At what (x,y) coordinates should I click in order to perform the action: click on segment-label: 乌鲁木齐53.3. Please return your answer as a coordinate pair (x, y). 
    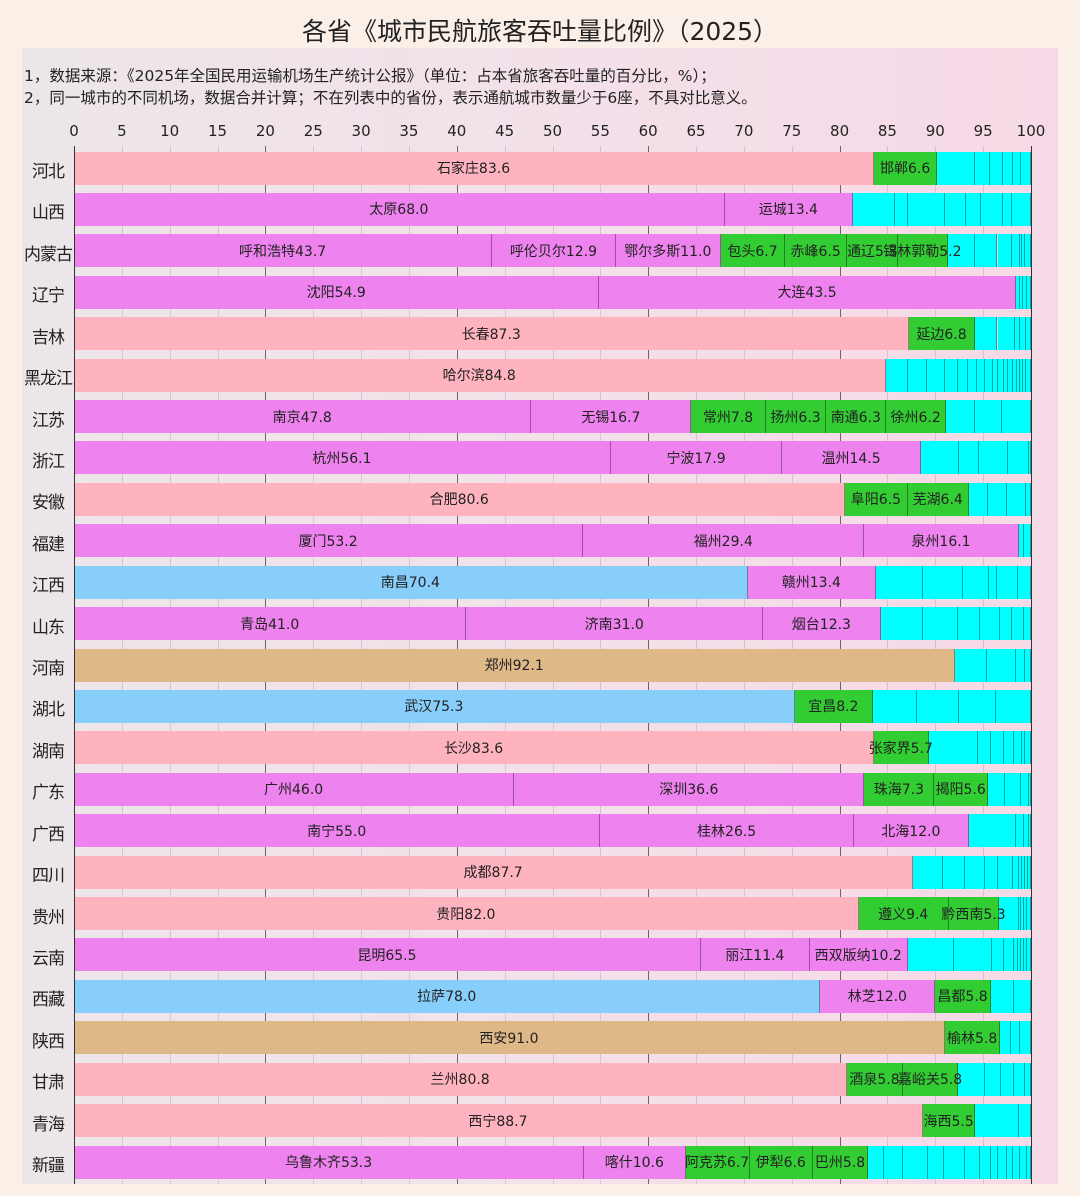
    Looking at the image, I should click on (328, 1163).